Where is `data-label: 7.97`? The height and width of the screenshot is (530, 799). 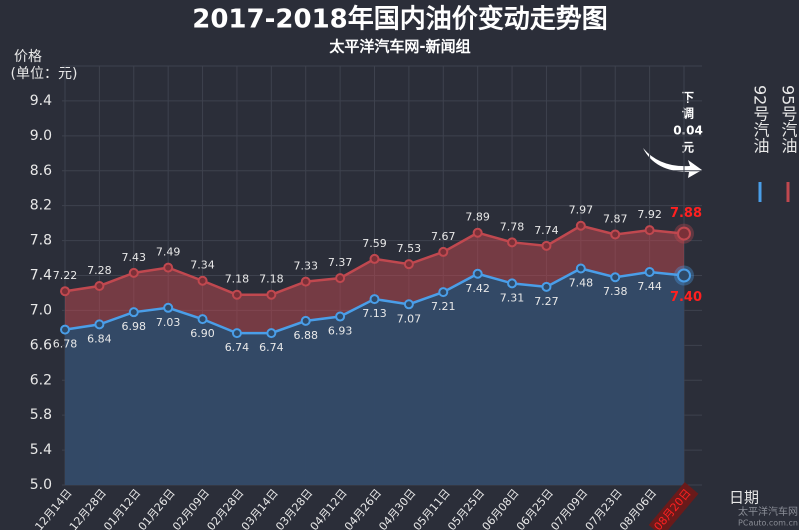
data-label: 7.97 is located at coordinates (581, 210).